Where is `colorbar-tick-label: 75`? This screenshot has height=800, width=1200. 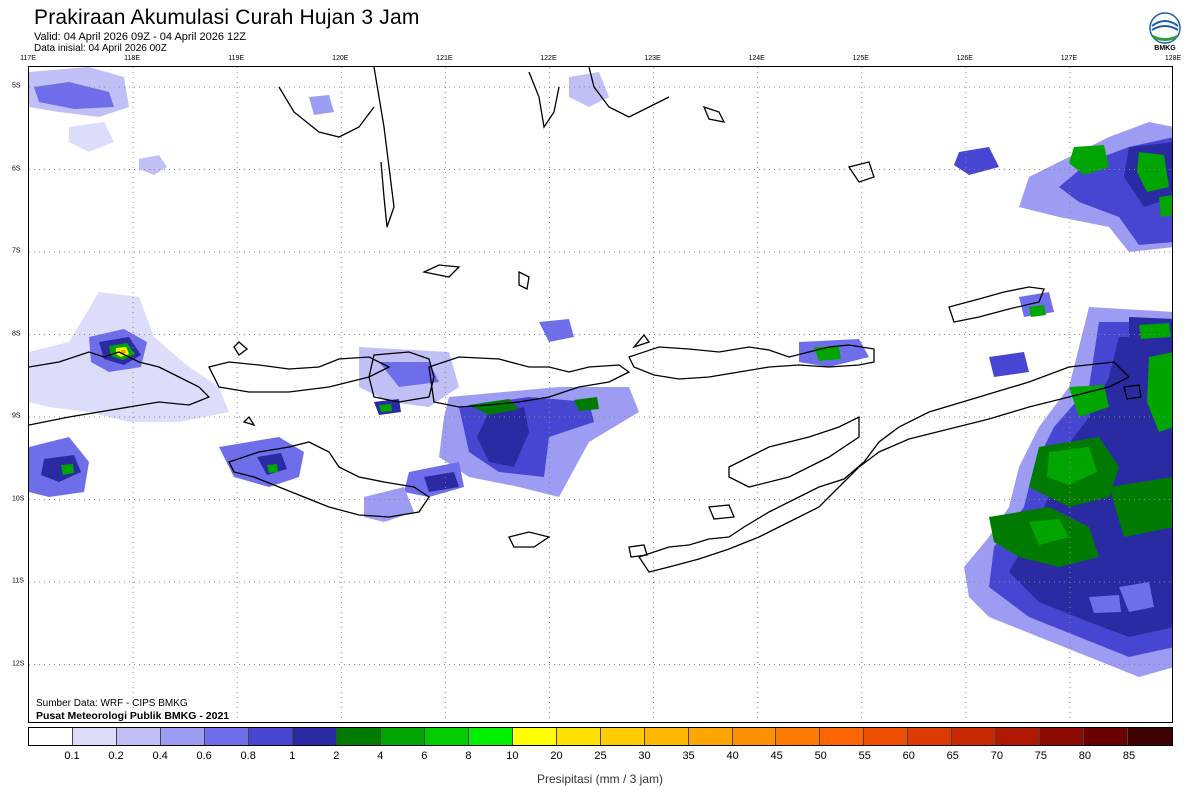 colorbar-tick-label: 75 is located at coordinates (1040, 756).